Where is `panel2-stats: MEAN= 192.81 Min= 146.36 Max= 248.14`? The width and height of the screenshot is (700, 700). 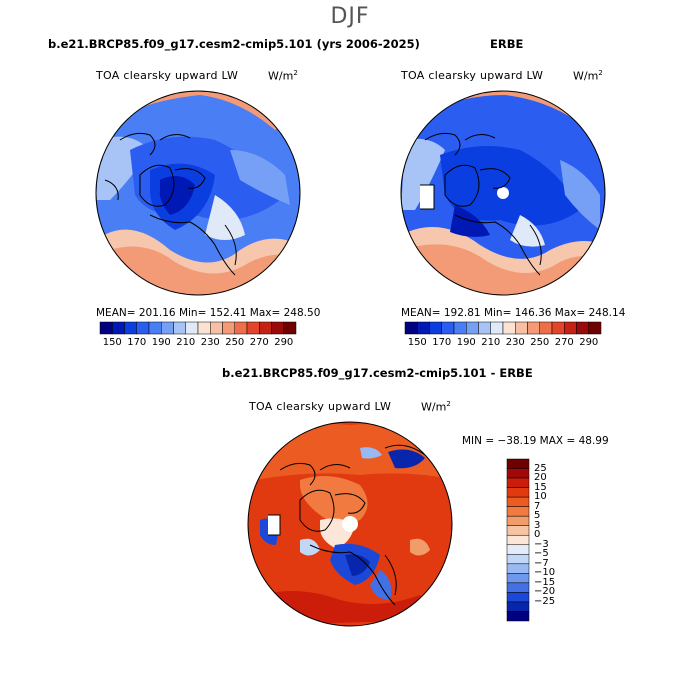
panel2-stats: MEAN= 192.81 Min= 146.36 Max= 248.14 is located at coordinates (513, 313).